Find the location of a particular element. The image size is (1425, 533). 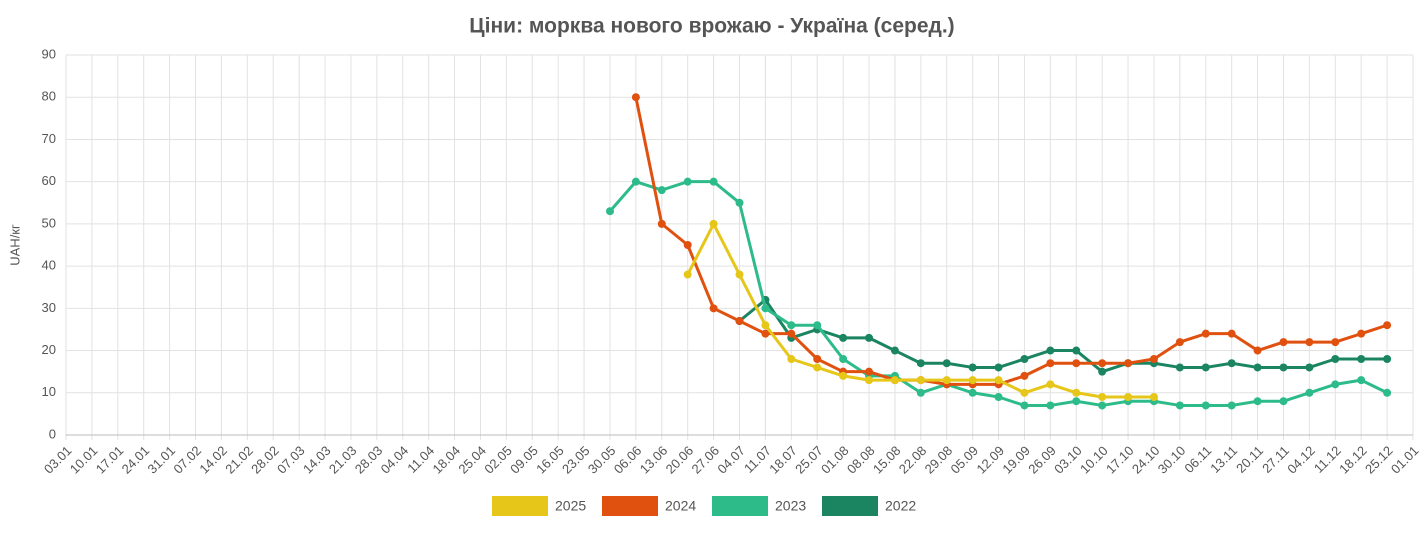

x-tick-label: 04.04 is located at coordinates (395, 460).